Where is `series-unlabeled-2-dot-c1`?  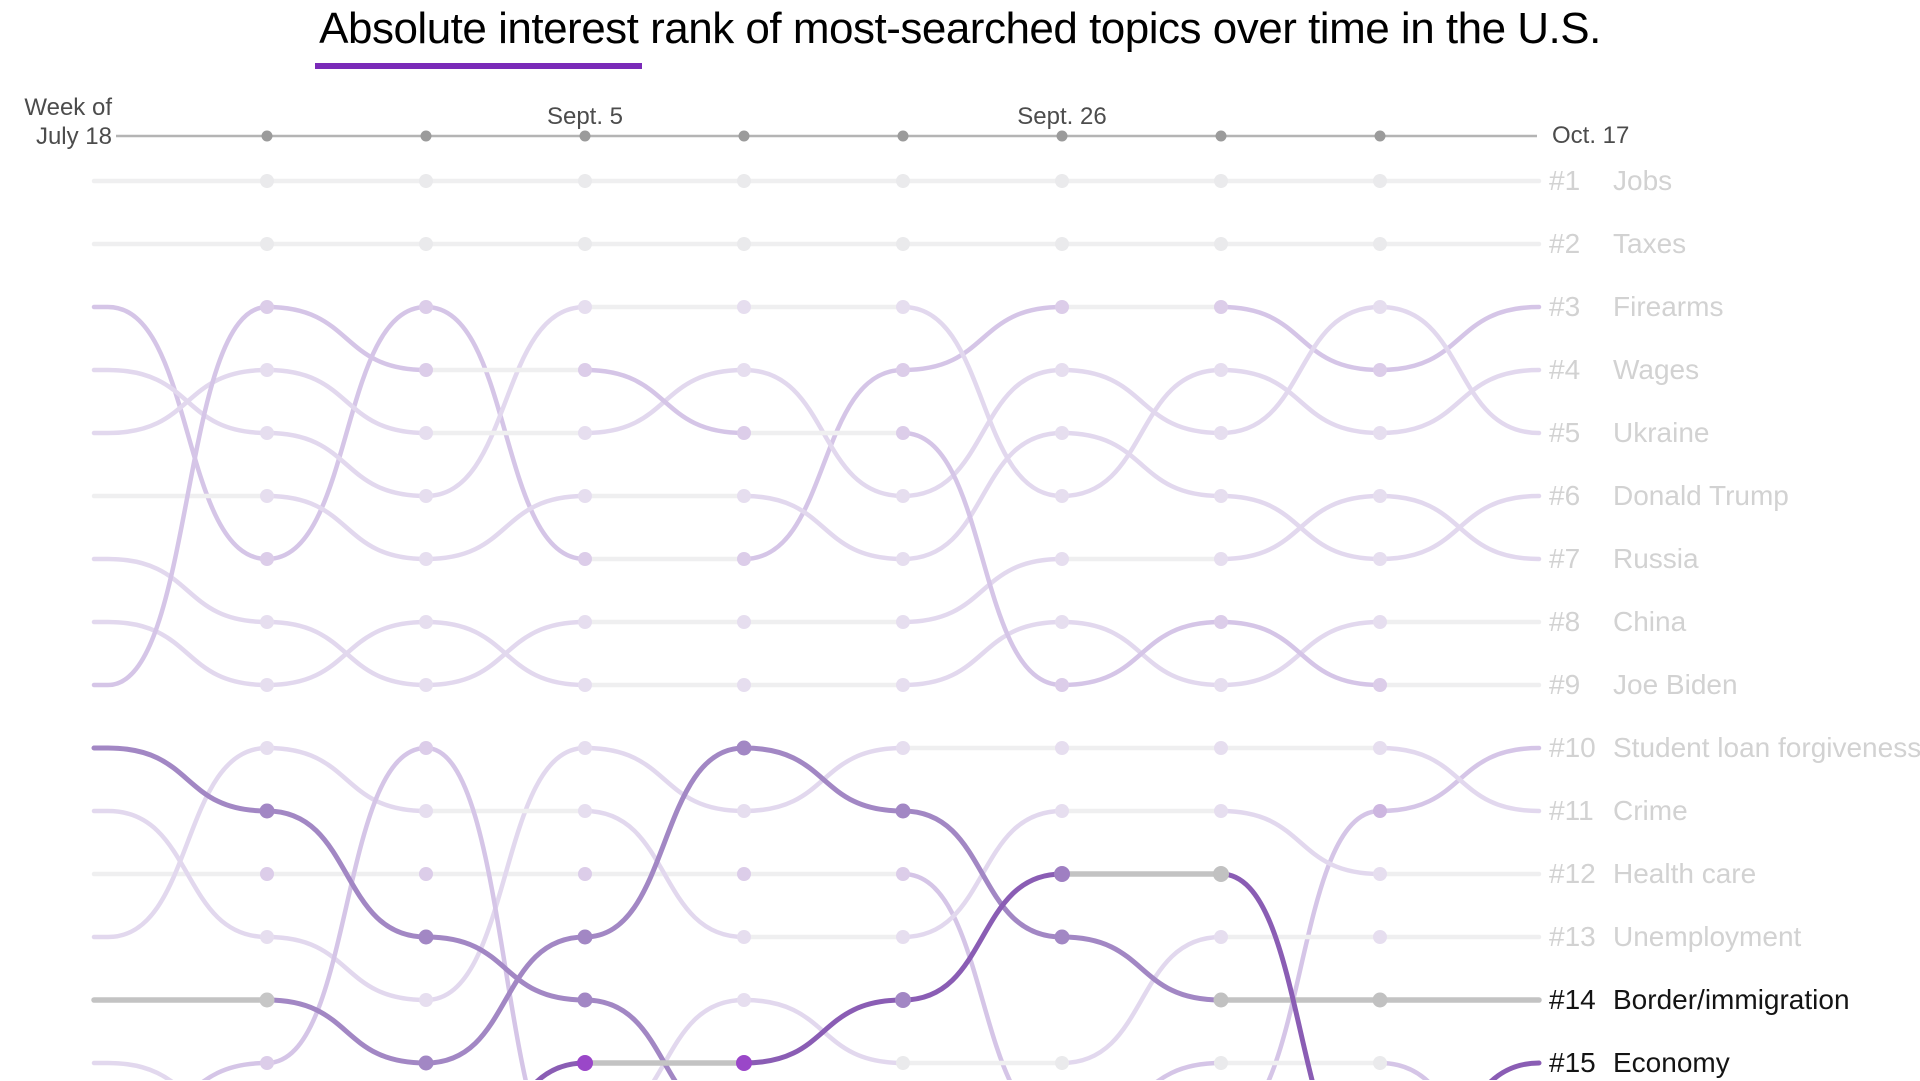
series-unlabeled-2-dot-c1 is located at coordinates (267, 1063).